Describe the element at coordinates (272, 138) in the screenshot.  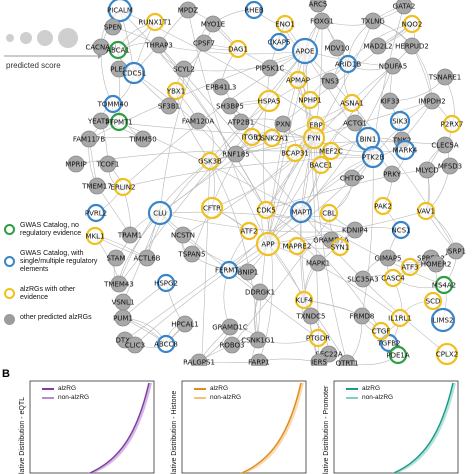
I see `gene-node-csnk2a1: CSNK2A1` at that location.